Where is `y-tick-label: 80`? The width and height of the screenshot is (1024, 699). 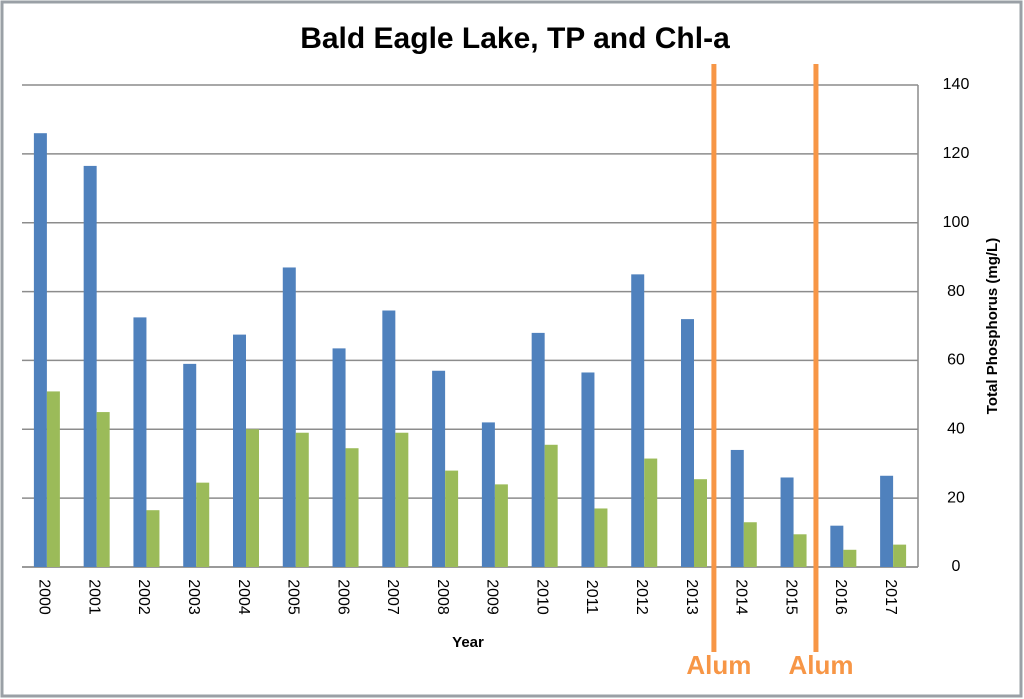
y-tick-label: 80 is located at coordinates (956, 291).